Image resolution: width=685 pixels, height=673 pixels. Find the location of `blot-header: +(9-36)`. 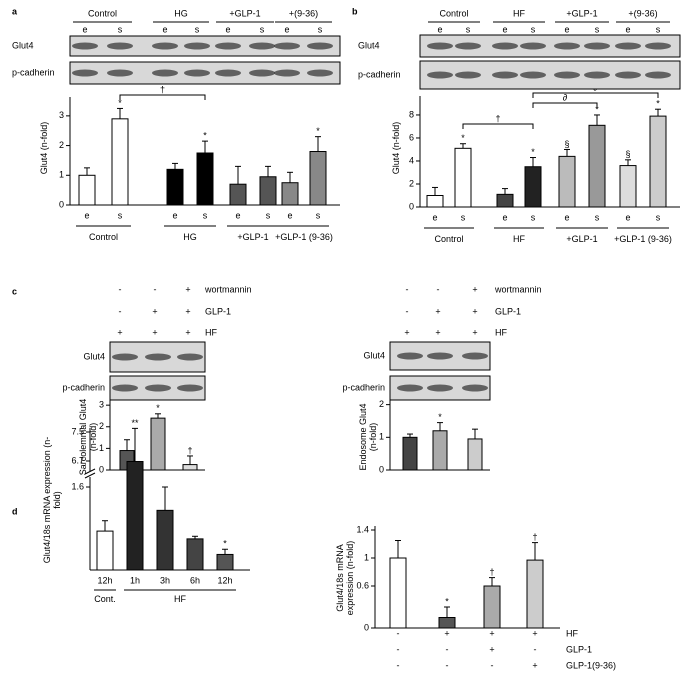

blot-header: +(9-36) is located at coordinates (303, 13).